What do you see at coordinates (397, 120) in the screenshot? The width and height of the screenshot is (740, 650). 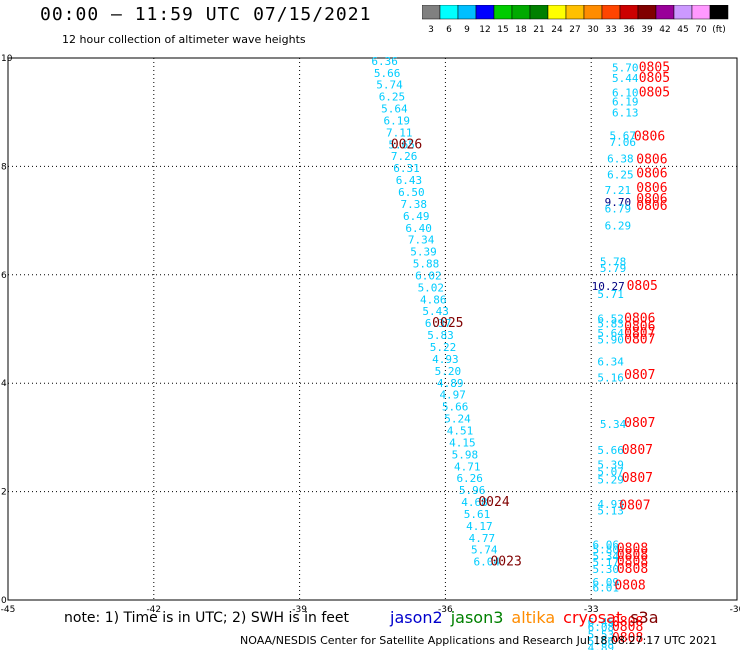 I see `wave-height-label: 6.19` at bounding box center [397, 120].